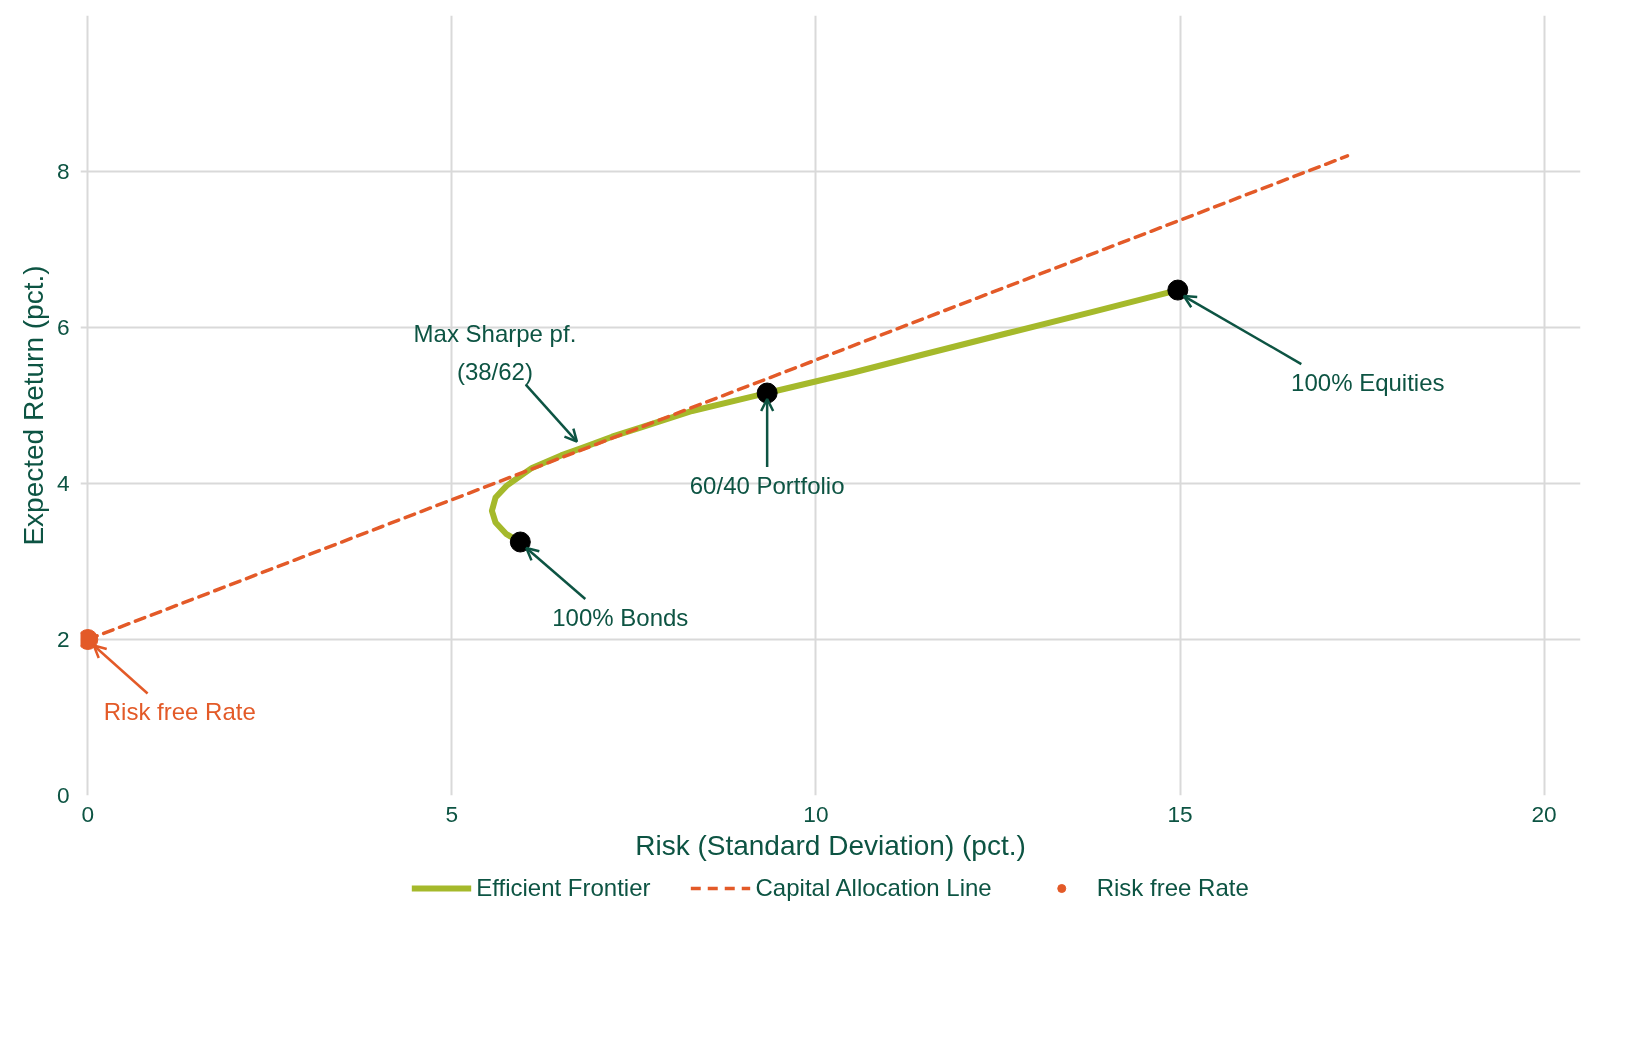  Describe the element at coordinates (873, 888) in the screenshot. I see `legend-label: Capital Allocation Line` at that location.